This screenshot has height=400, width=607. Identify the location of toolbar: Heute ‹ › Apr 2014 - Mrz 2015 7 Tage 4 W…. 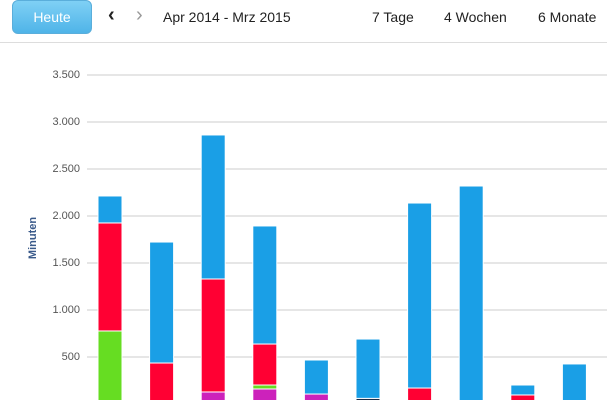
(303, 21).